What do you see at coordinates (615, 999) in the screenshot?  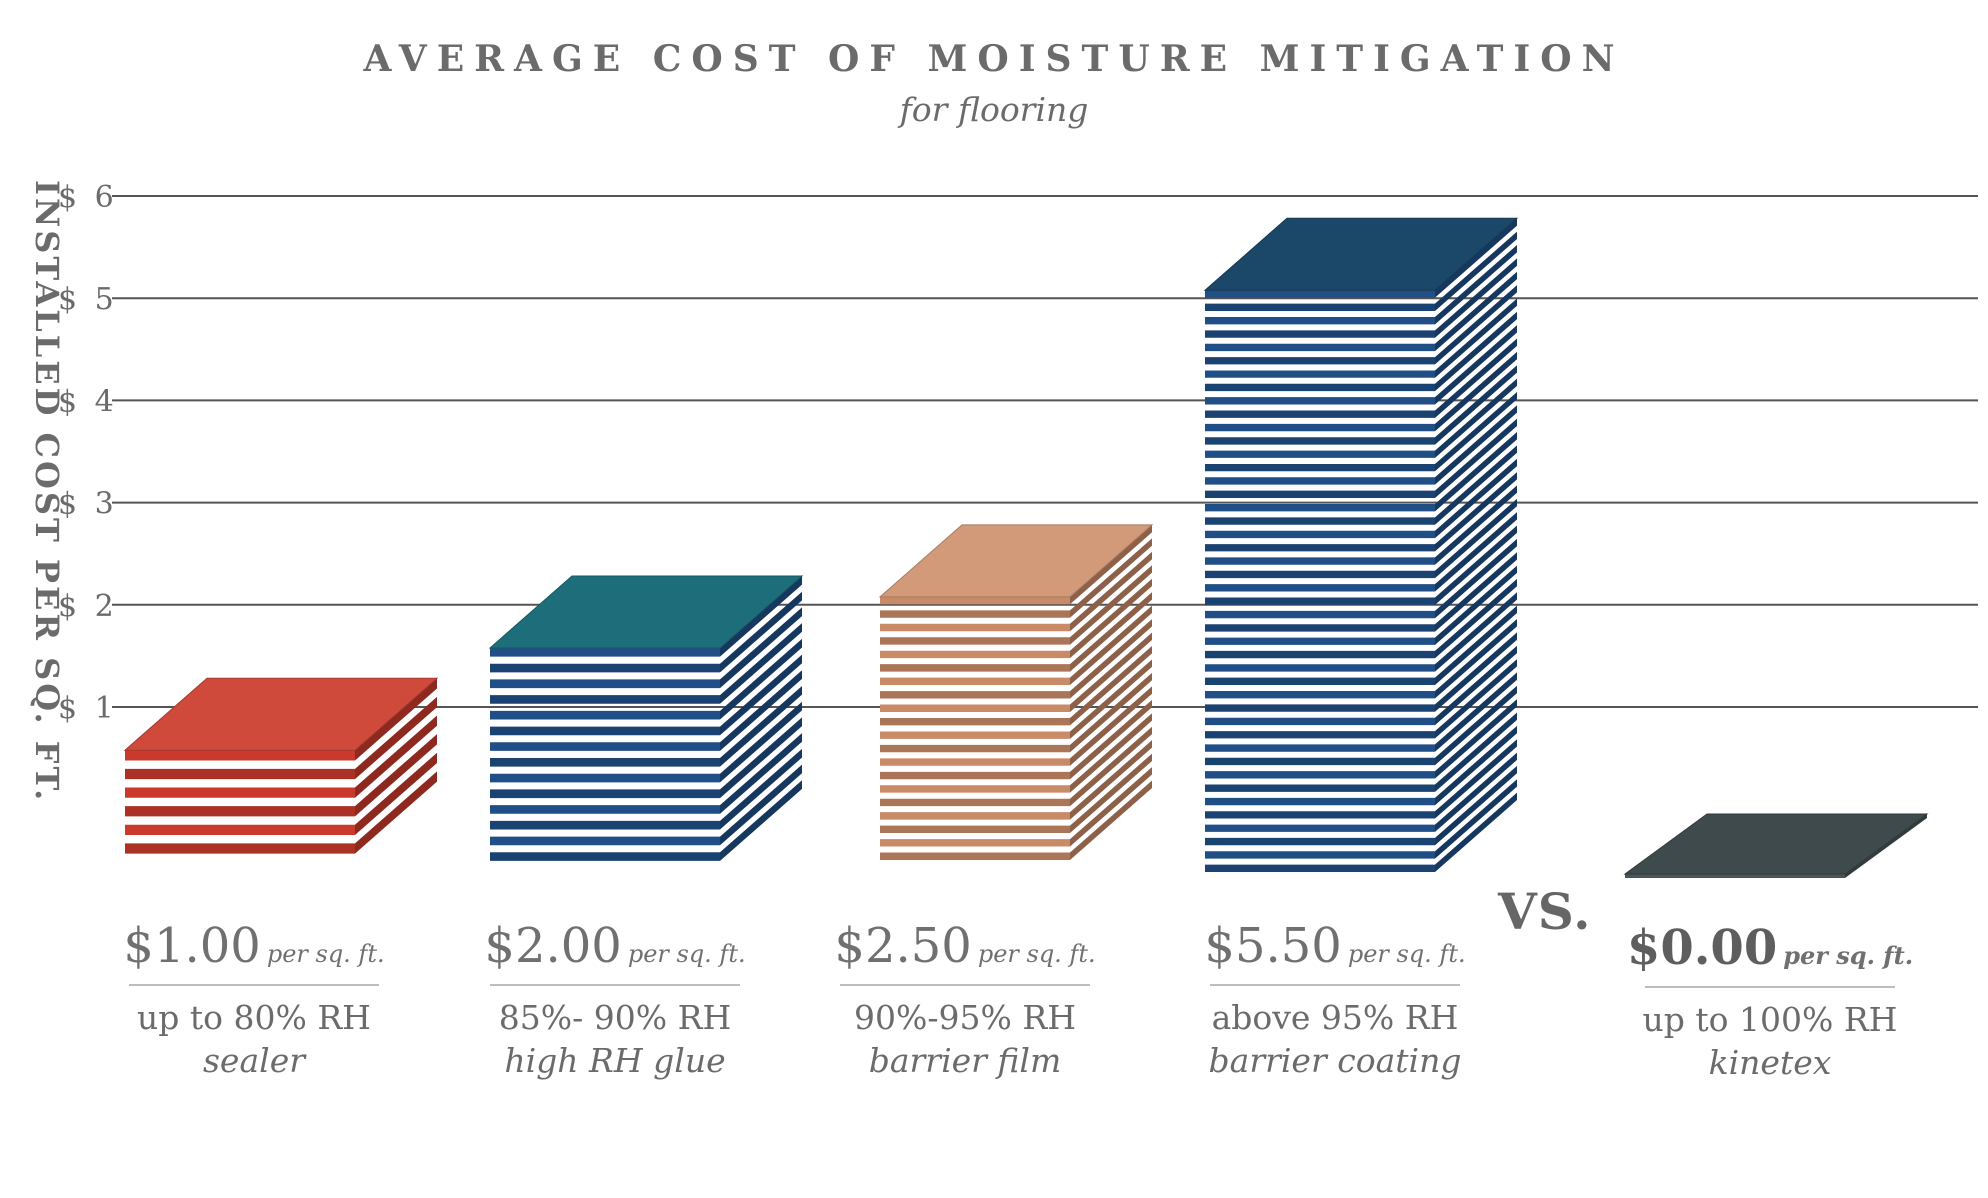 I see `category-label: $2.00 per sq. ft. 85%- 90% RH high RH glue` at bounding box center [615, 999].